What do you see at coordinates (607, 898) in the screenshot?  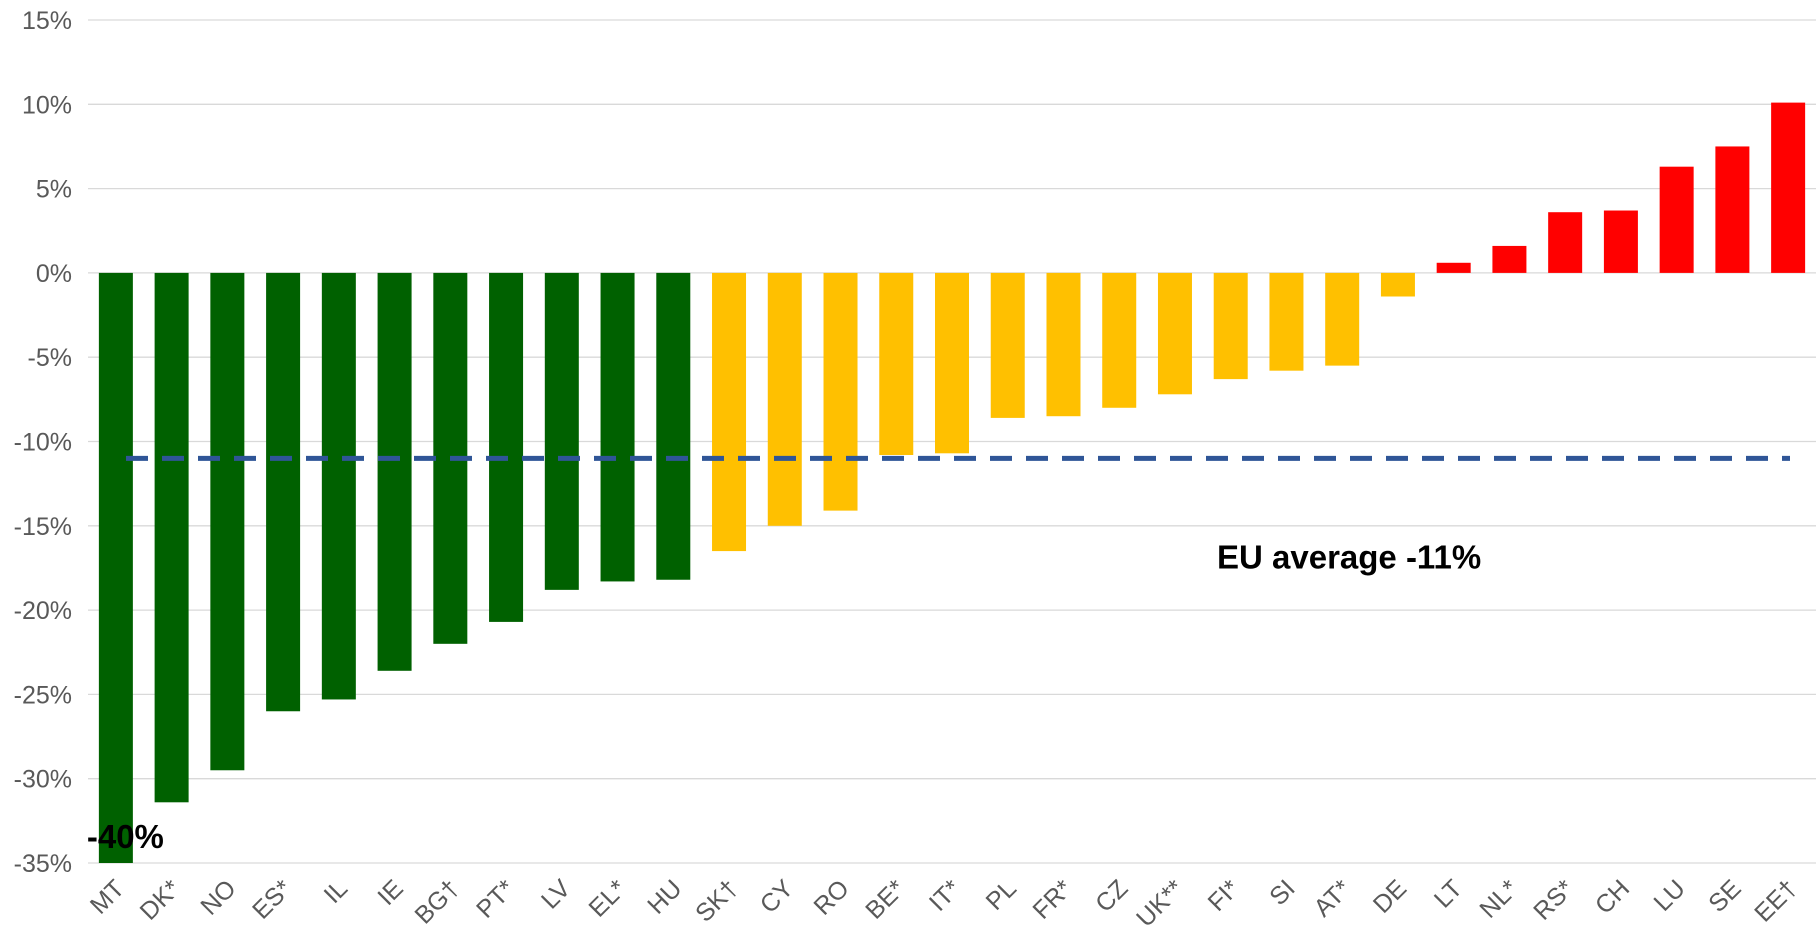 I see `x-tick-label: EL*` at bounding box center [607, 898].